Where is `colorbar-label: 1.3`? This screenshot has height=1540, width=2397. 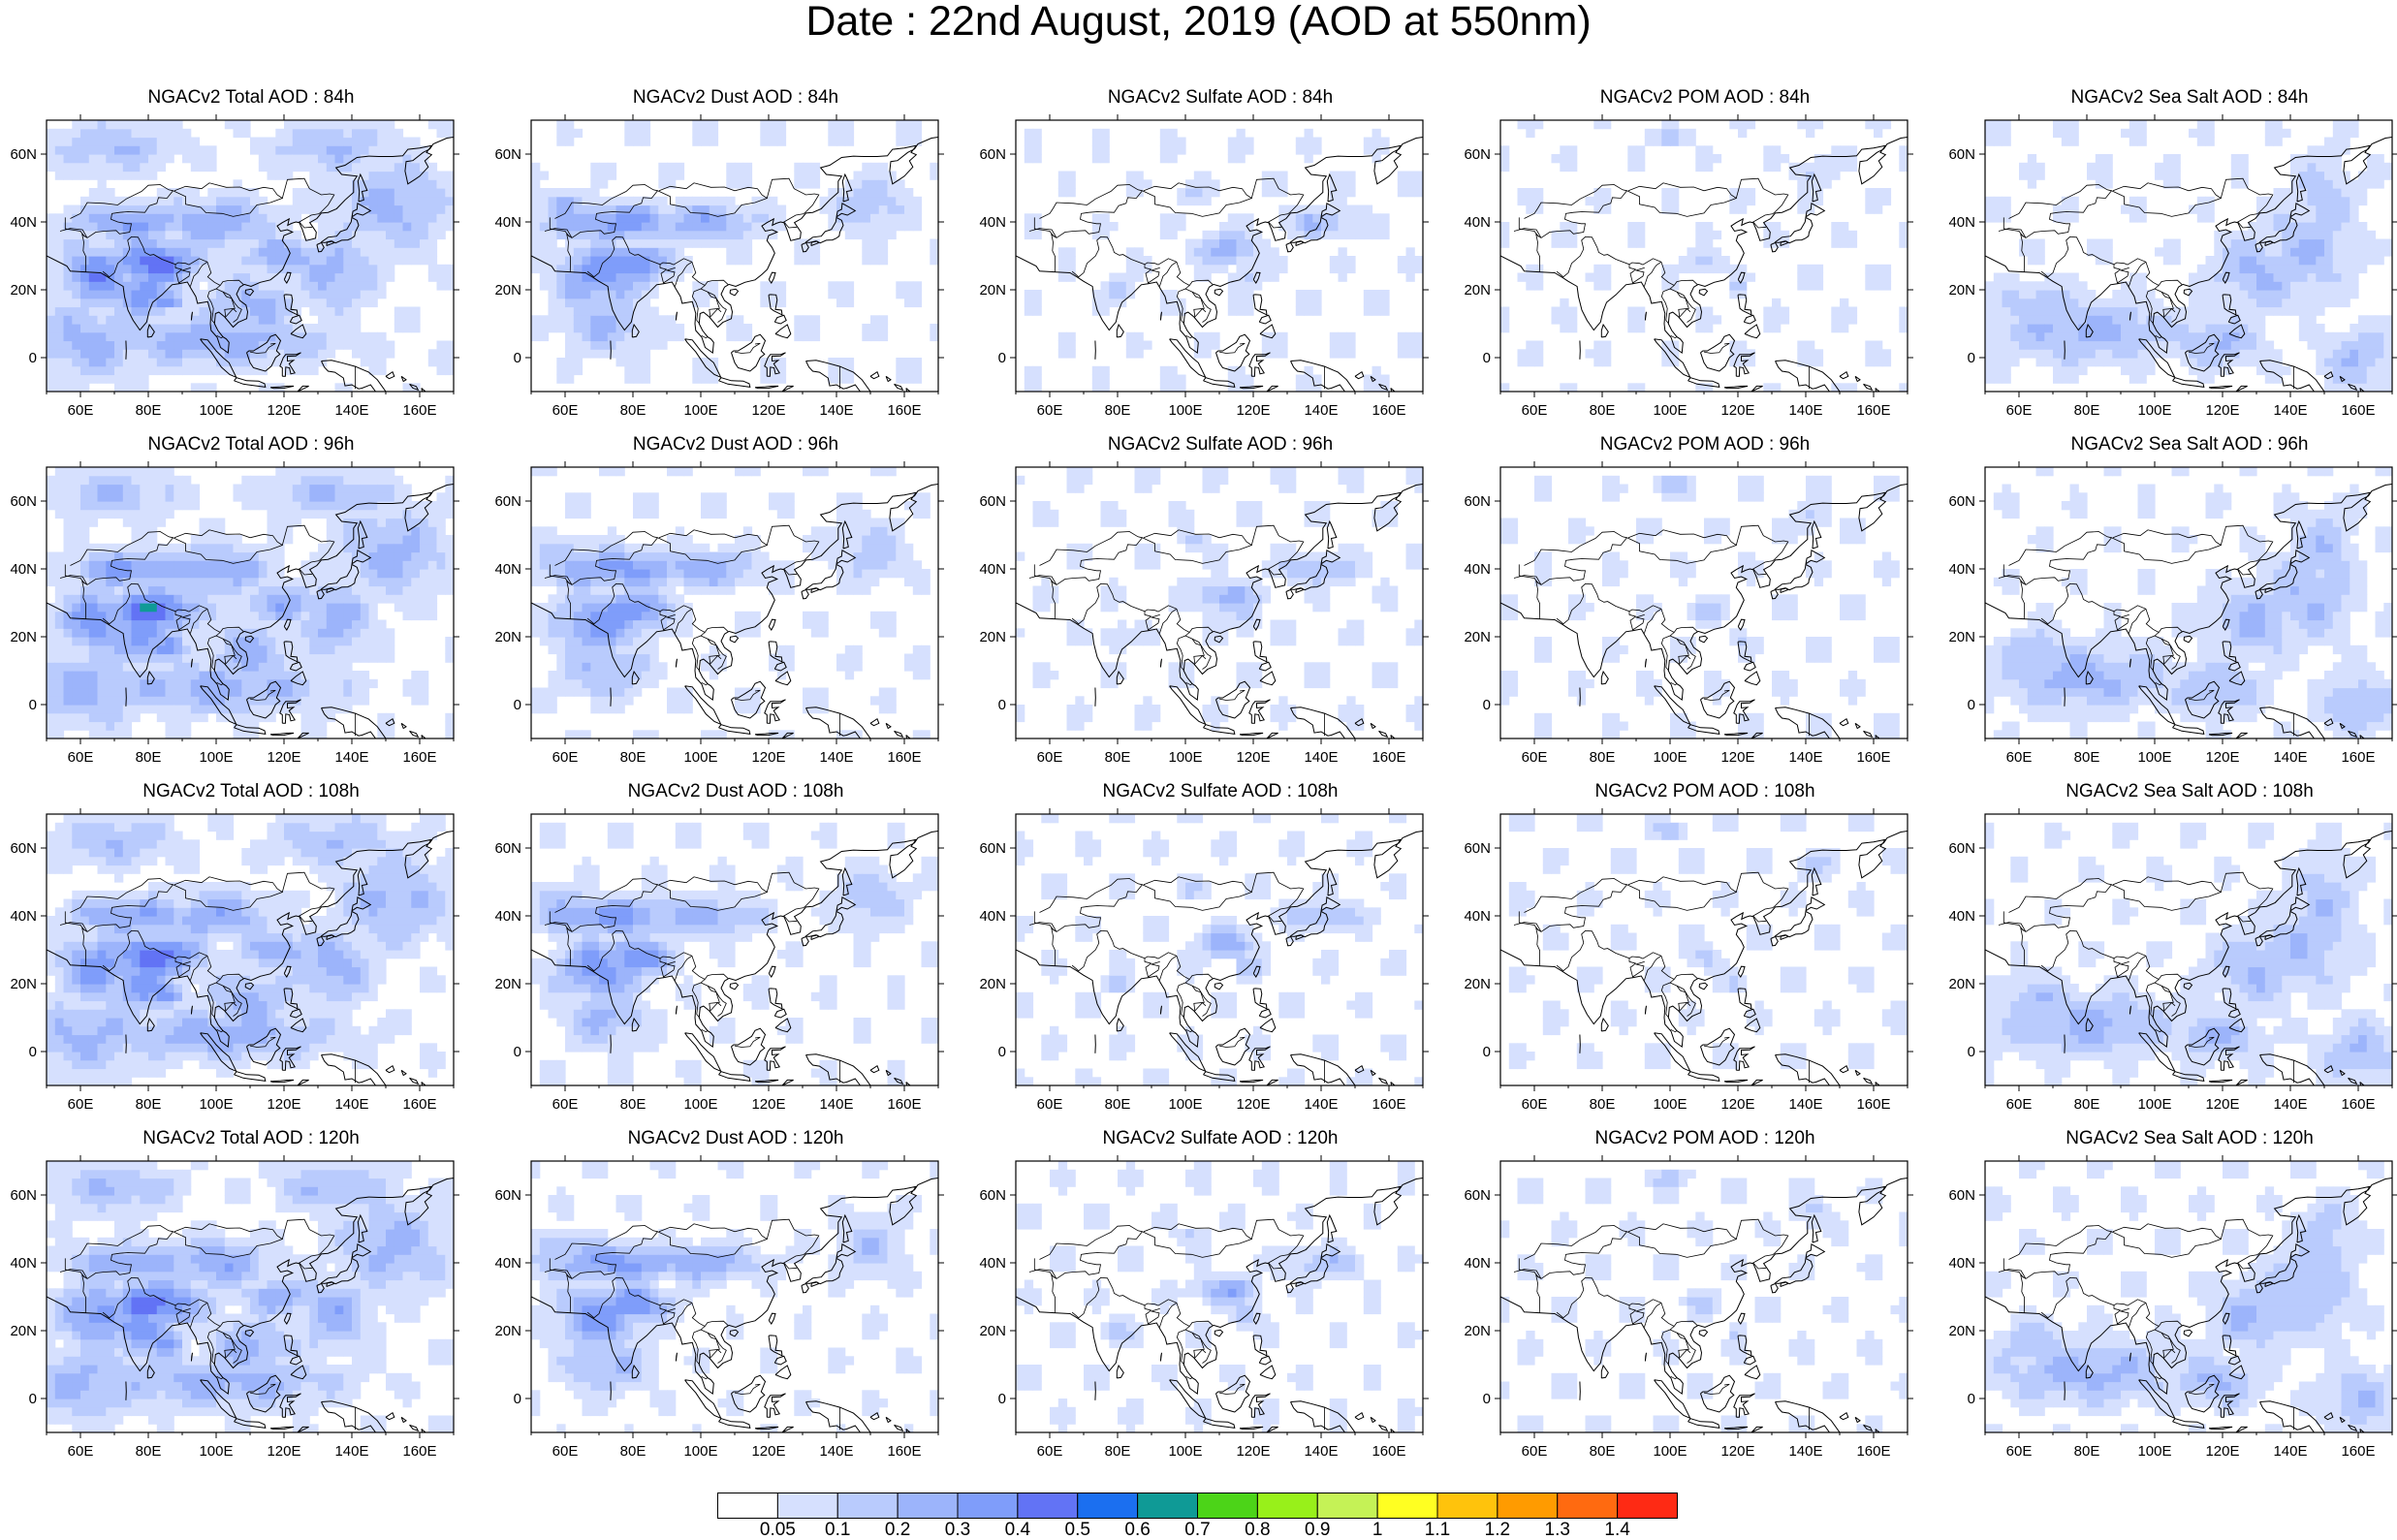
colorbar-label: 1.3 is located at coordinates (1558, 1530).